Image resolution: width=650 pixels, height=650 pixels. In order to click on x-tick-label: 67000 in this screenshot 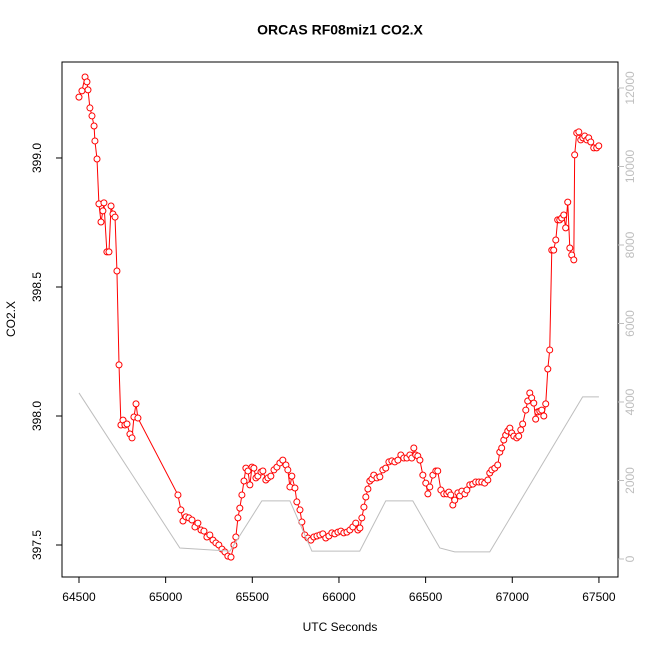, I will do `click(513, 597)`.